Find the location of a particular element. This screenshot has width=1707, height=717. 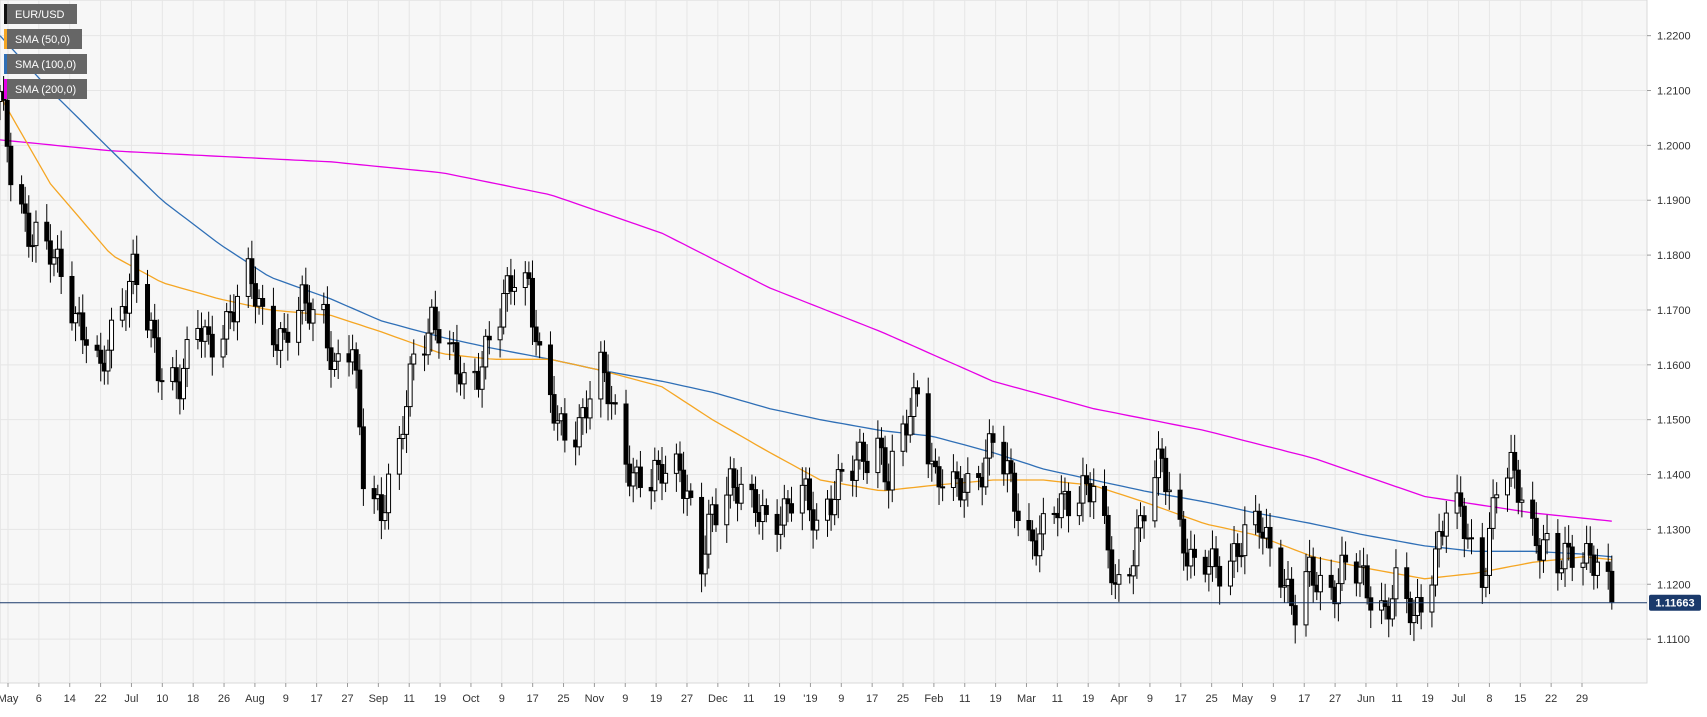

legend-item: SMA (100,0) is located at coordinates (45, 64).